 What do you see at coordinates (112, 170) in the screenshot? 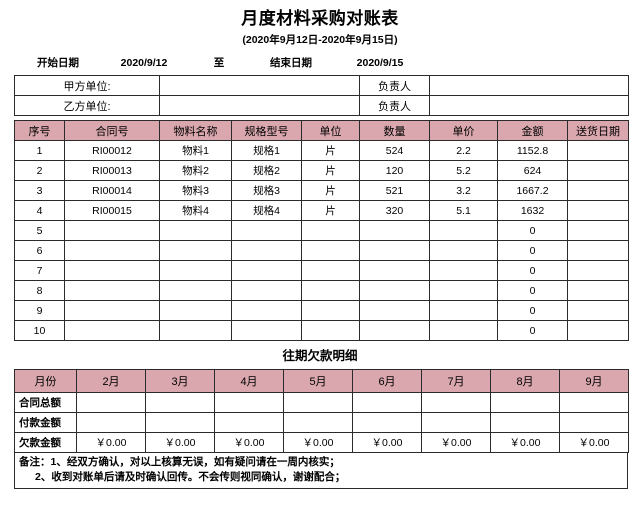
I see `cell-contract: RI00013` at bounding box center [112, 170].